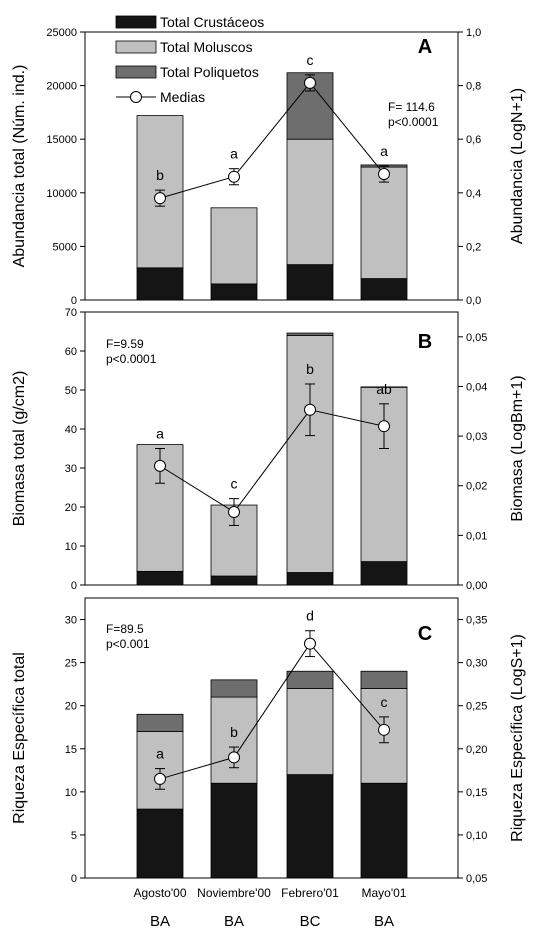 This screenshot has height=945, width=541. I want to click on y-tick-label-left: 5000, so click(65, 247).